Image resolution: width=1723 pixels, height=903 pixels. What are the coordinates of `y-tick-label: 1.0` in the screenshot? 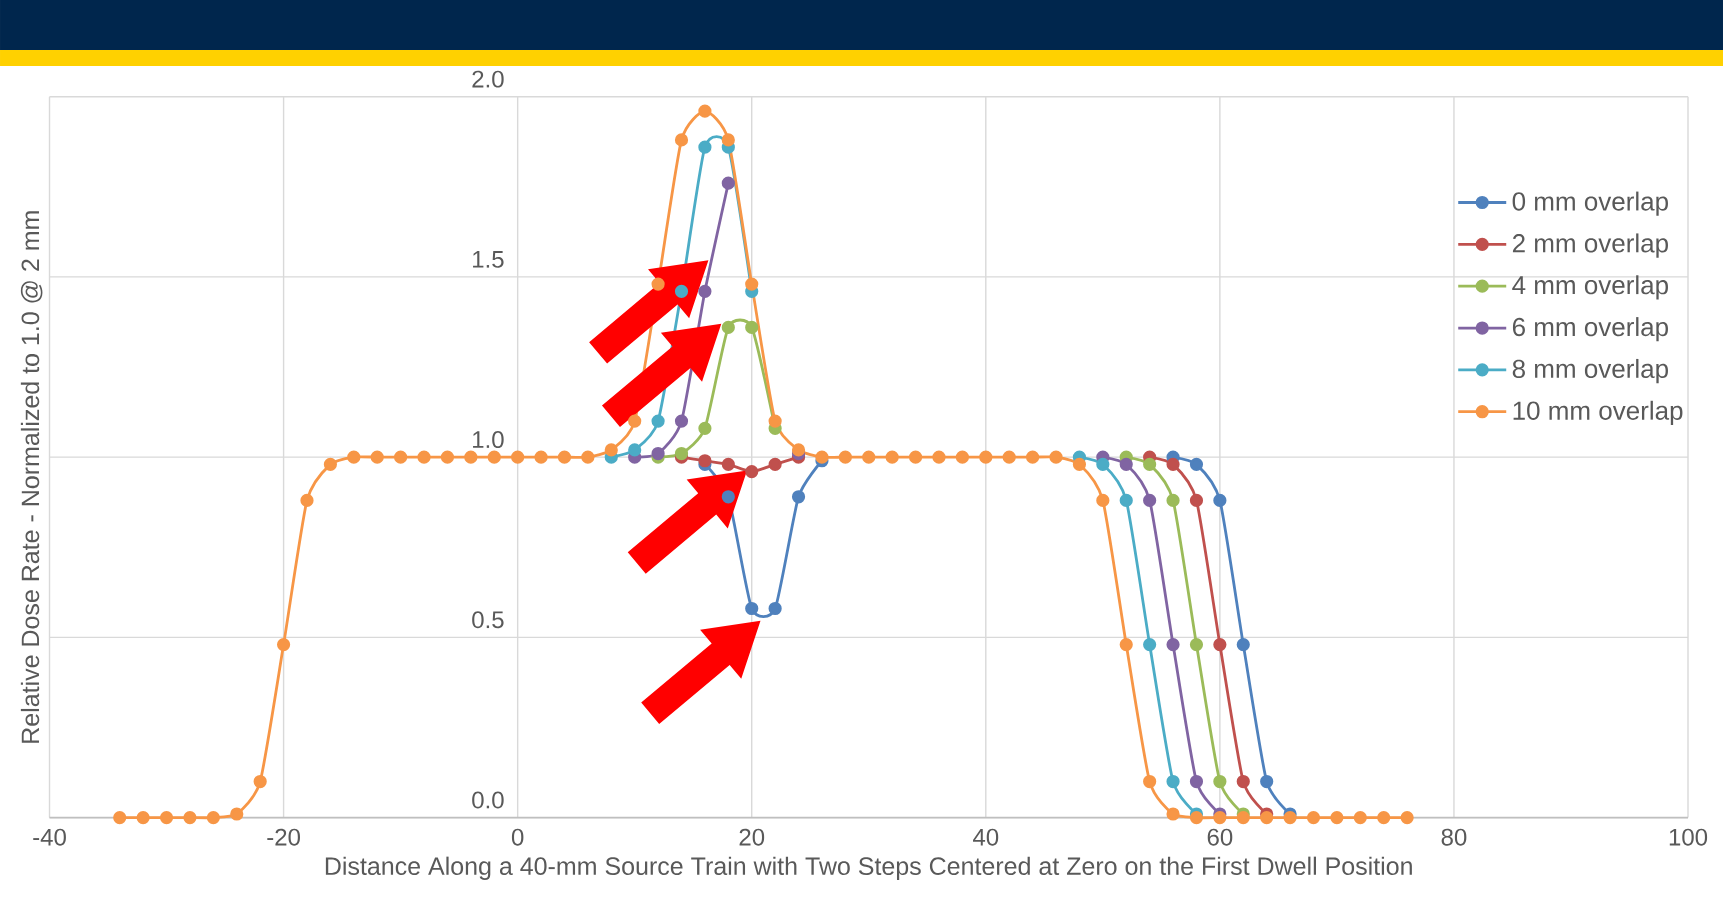 It's located at (488, 440).